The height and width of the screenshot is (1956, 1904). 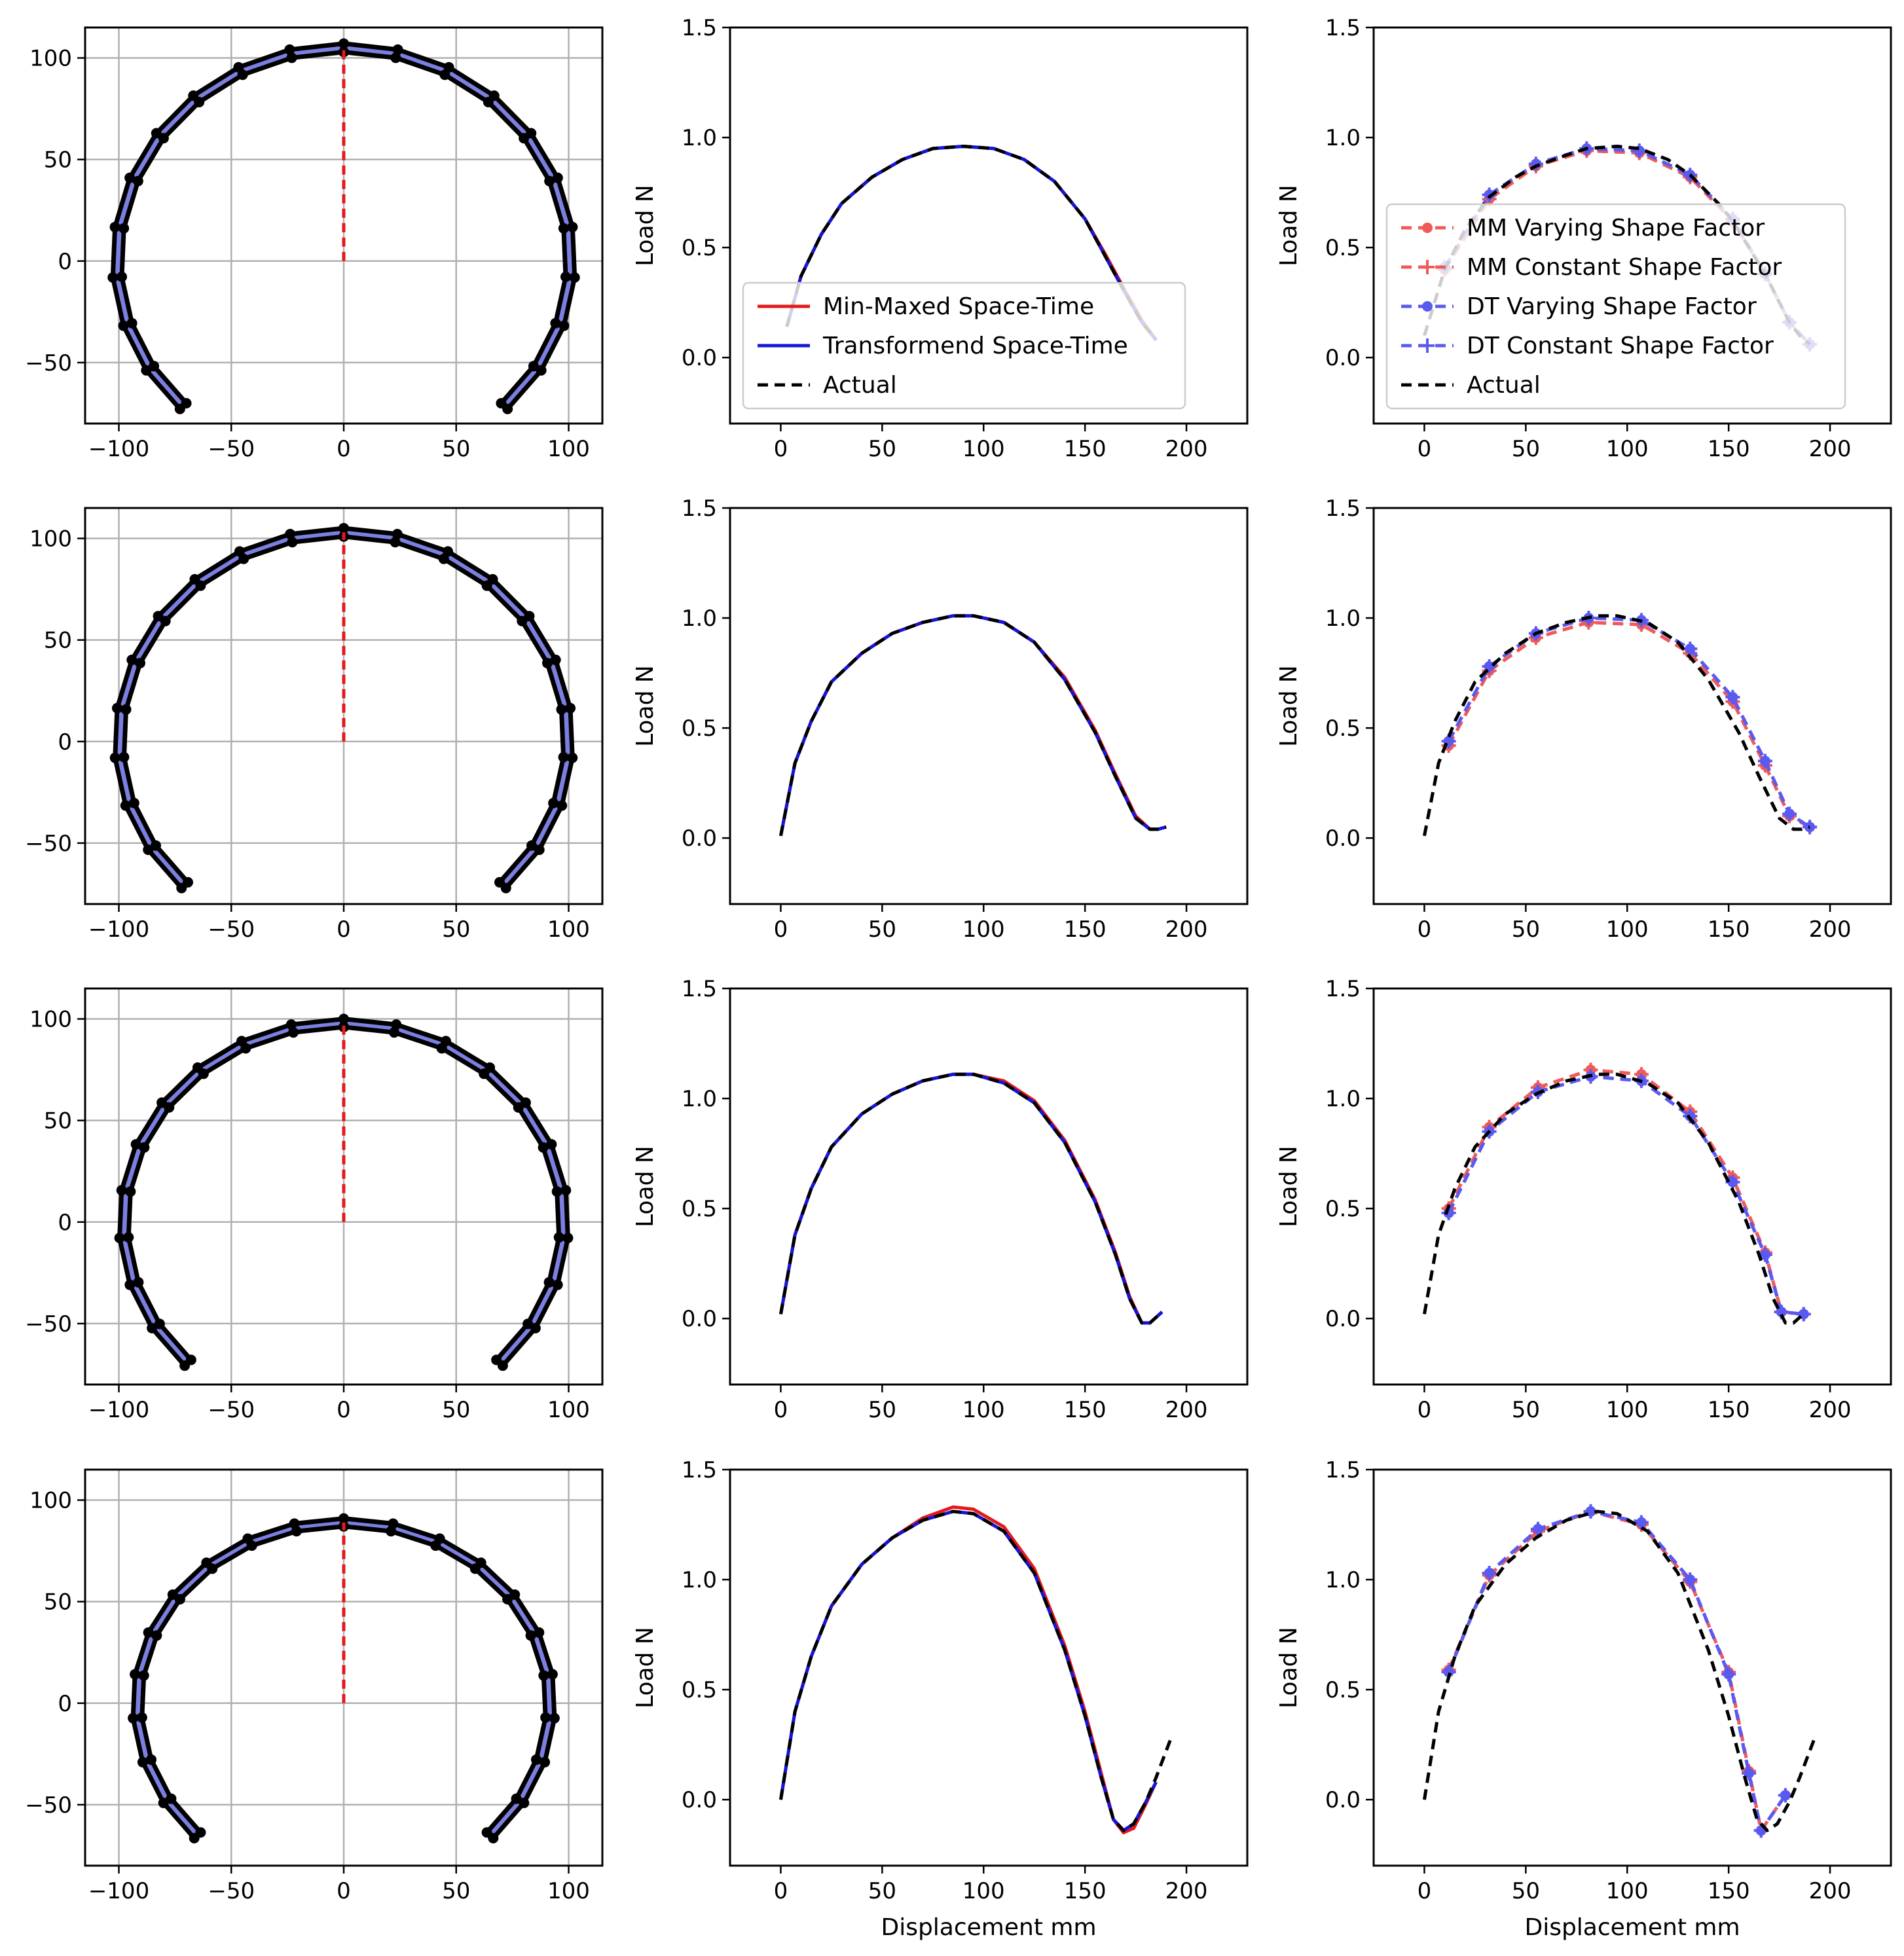 I want to click on y-tick-label: 50, so click(x=58, y=160).